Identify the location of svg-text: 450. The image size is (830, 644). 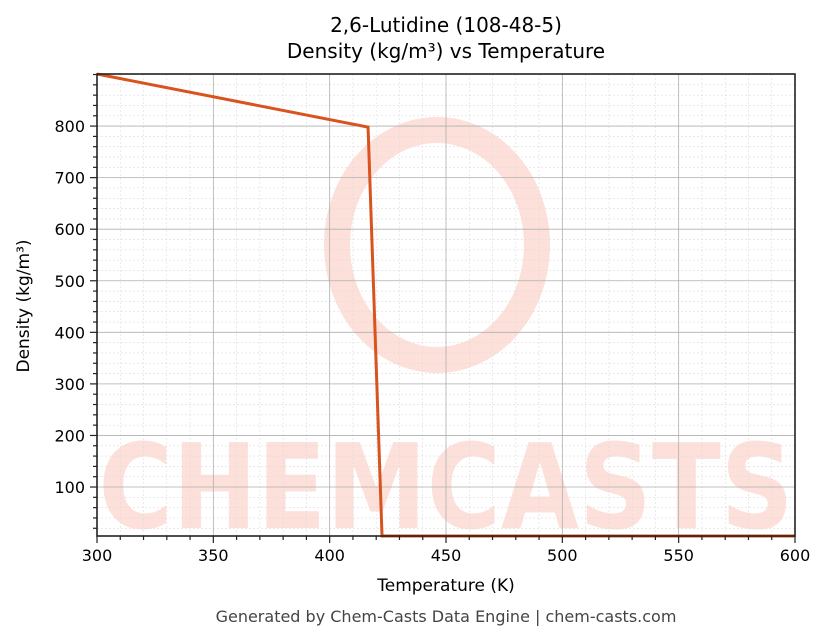
(446, 555).